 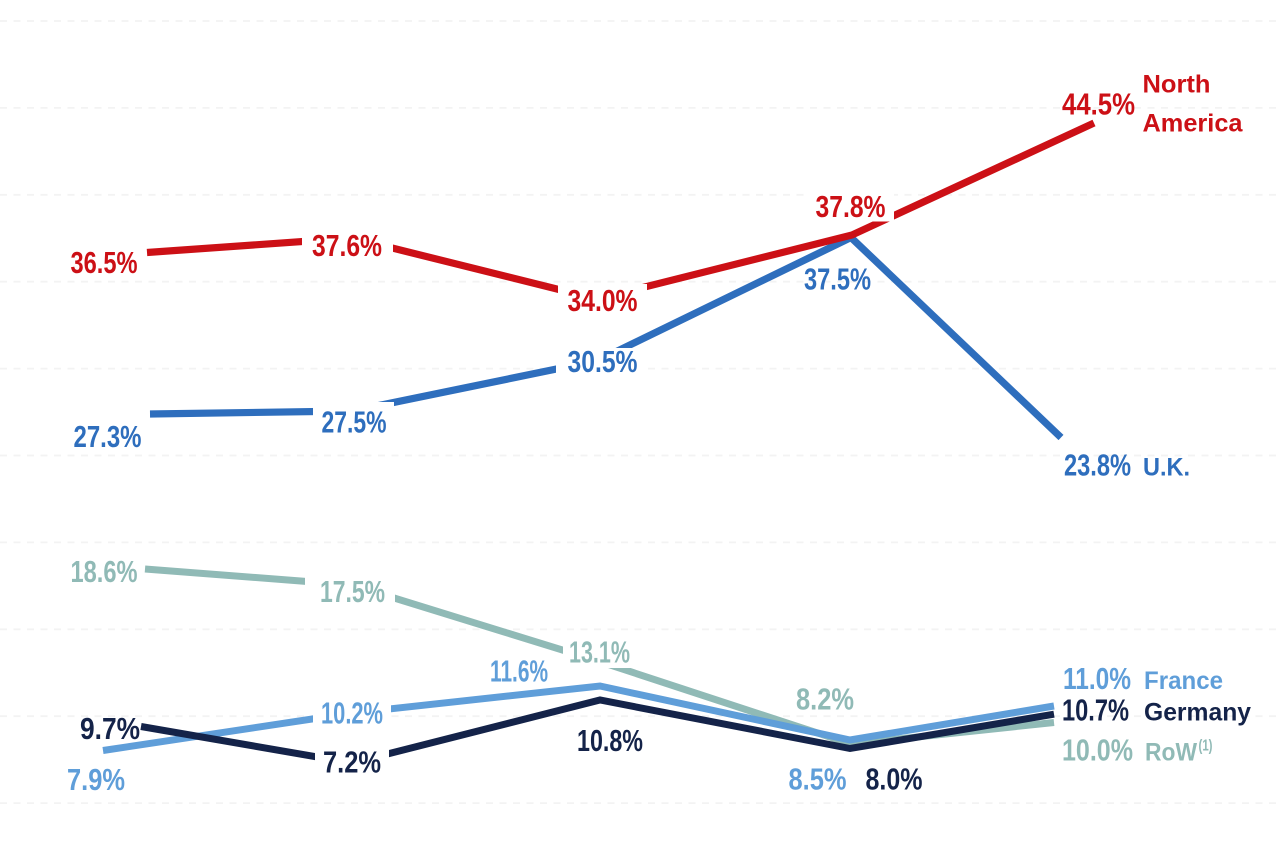 I want to click on svg-text: 36.5%, so click(x=104, y=262).